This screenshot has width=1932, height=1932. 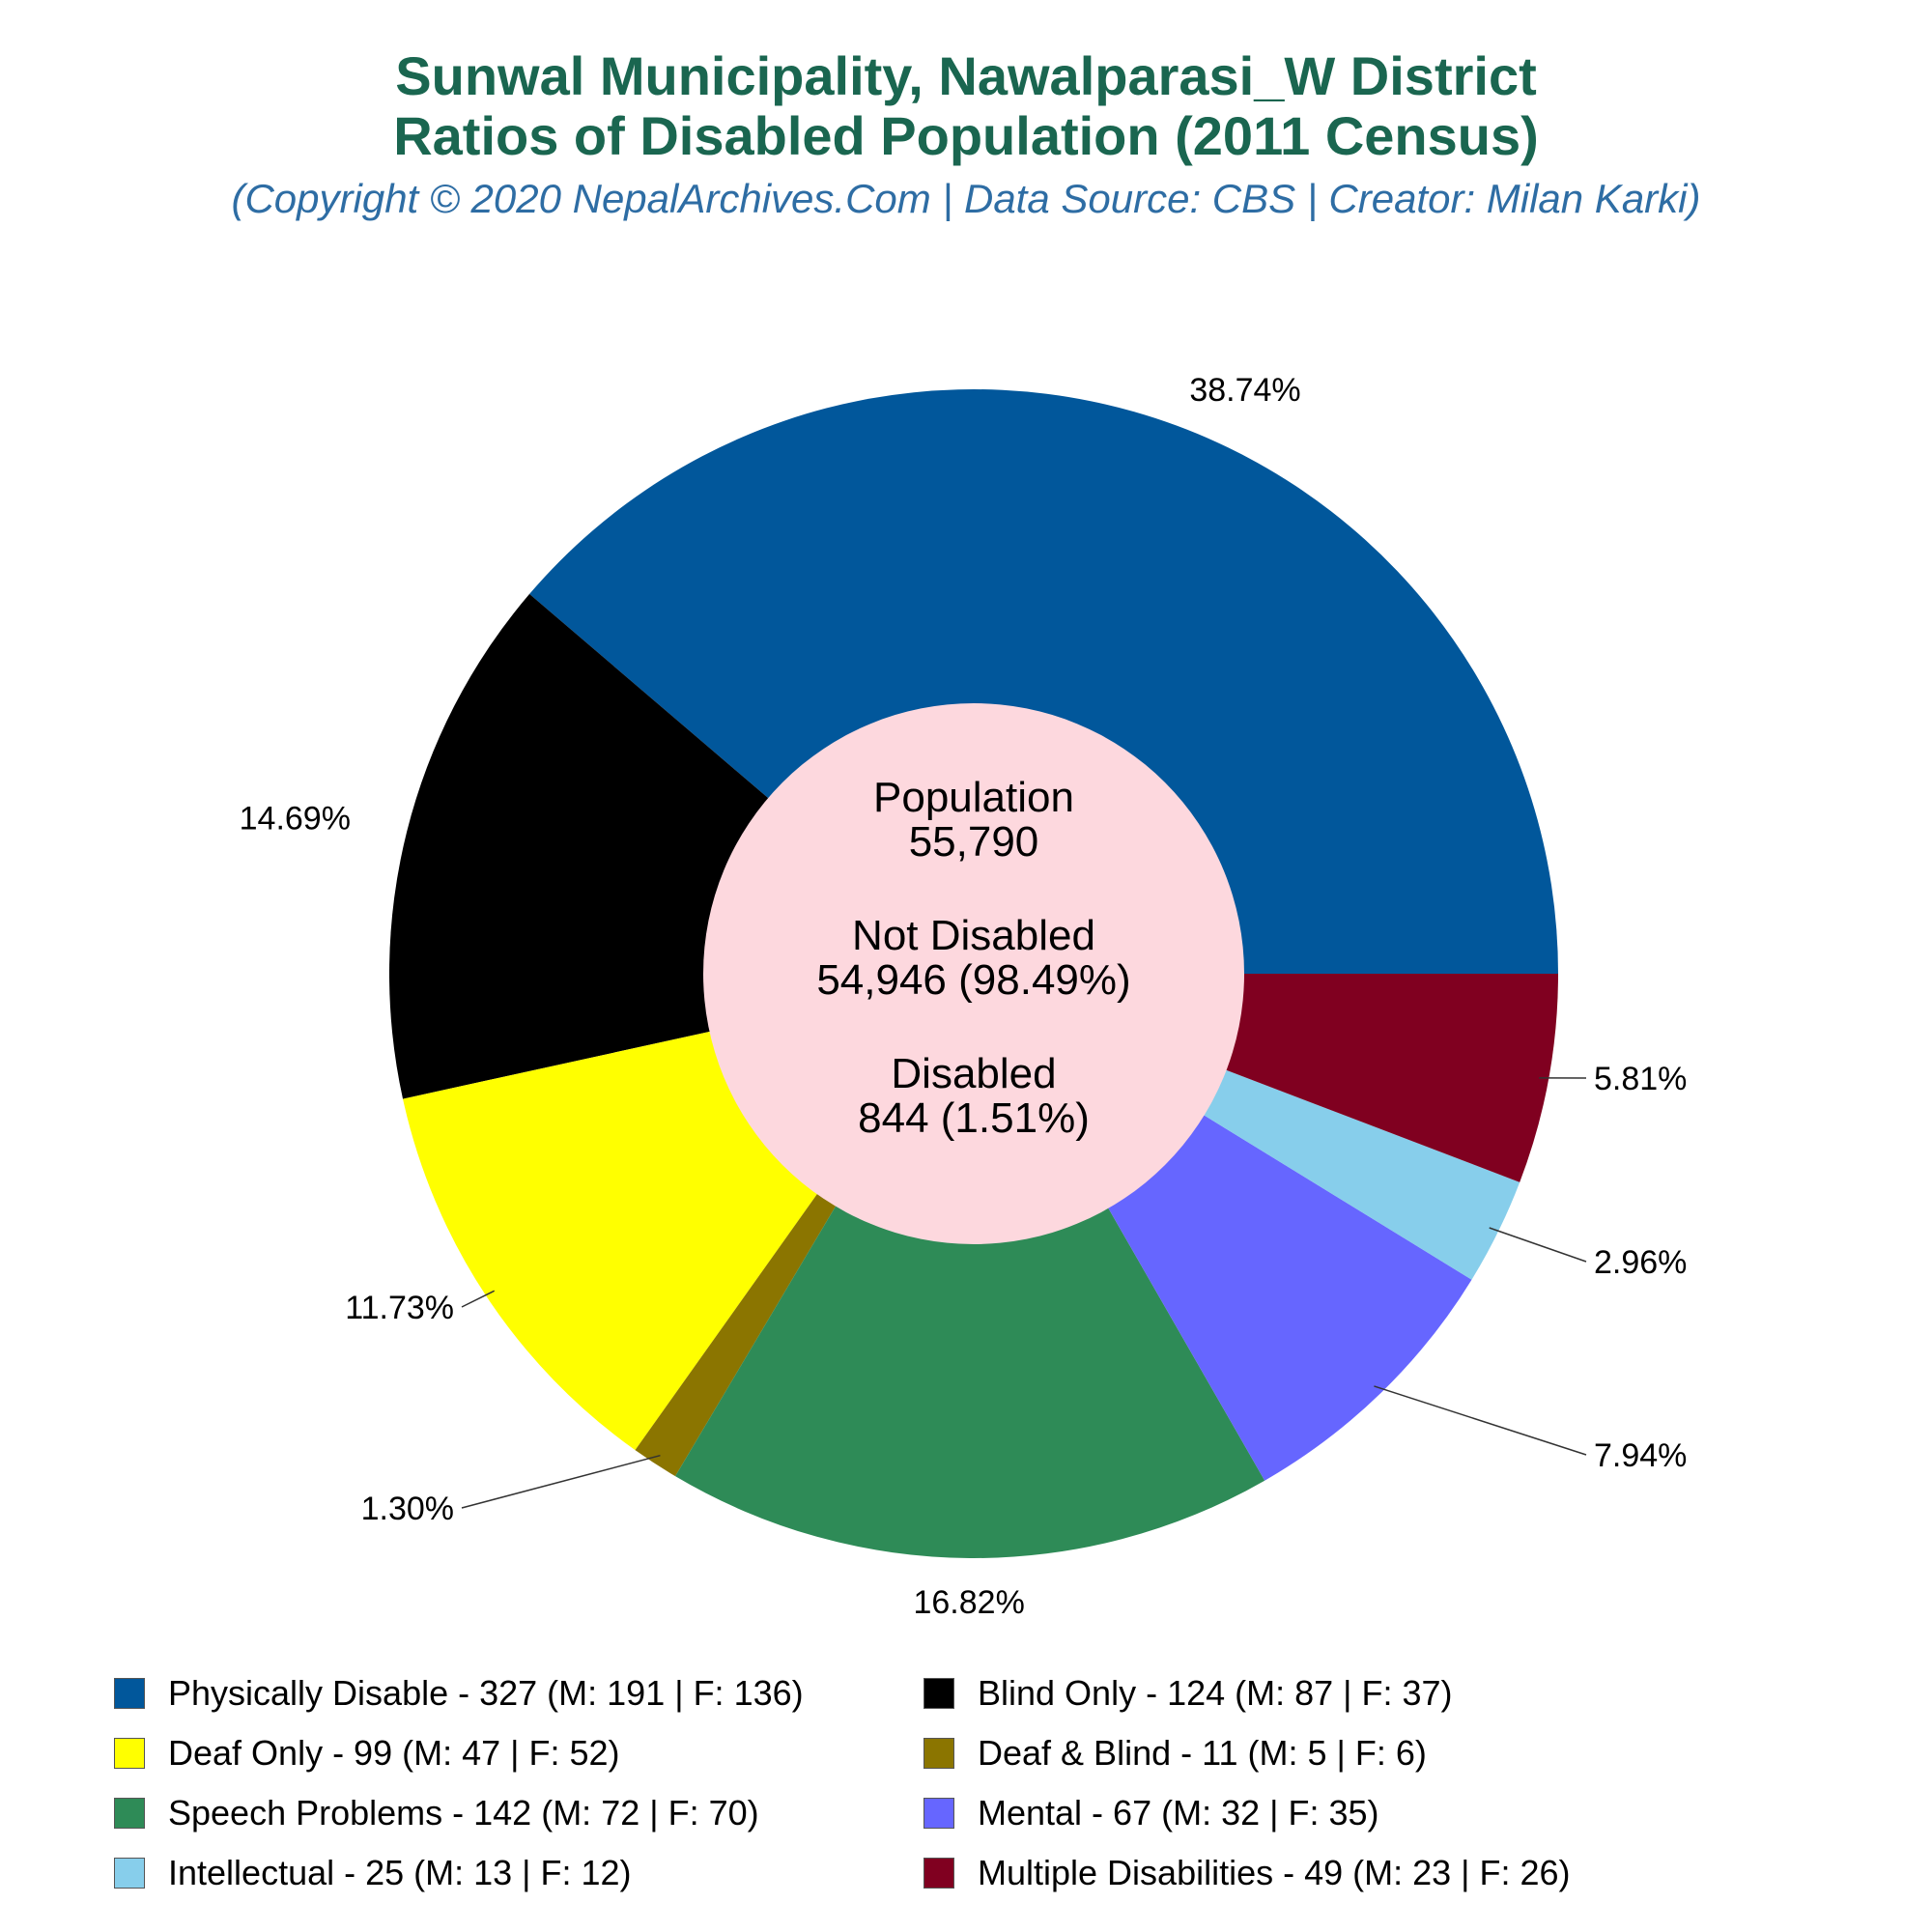 What do you see at coordinates (407, 1509) in the screenshot?
I see `slice-percent-label: 1.30%` at bounding box center [407, 1509].